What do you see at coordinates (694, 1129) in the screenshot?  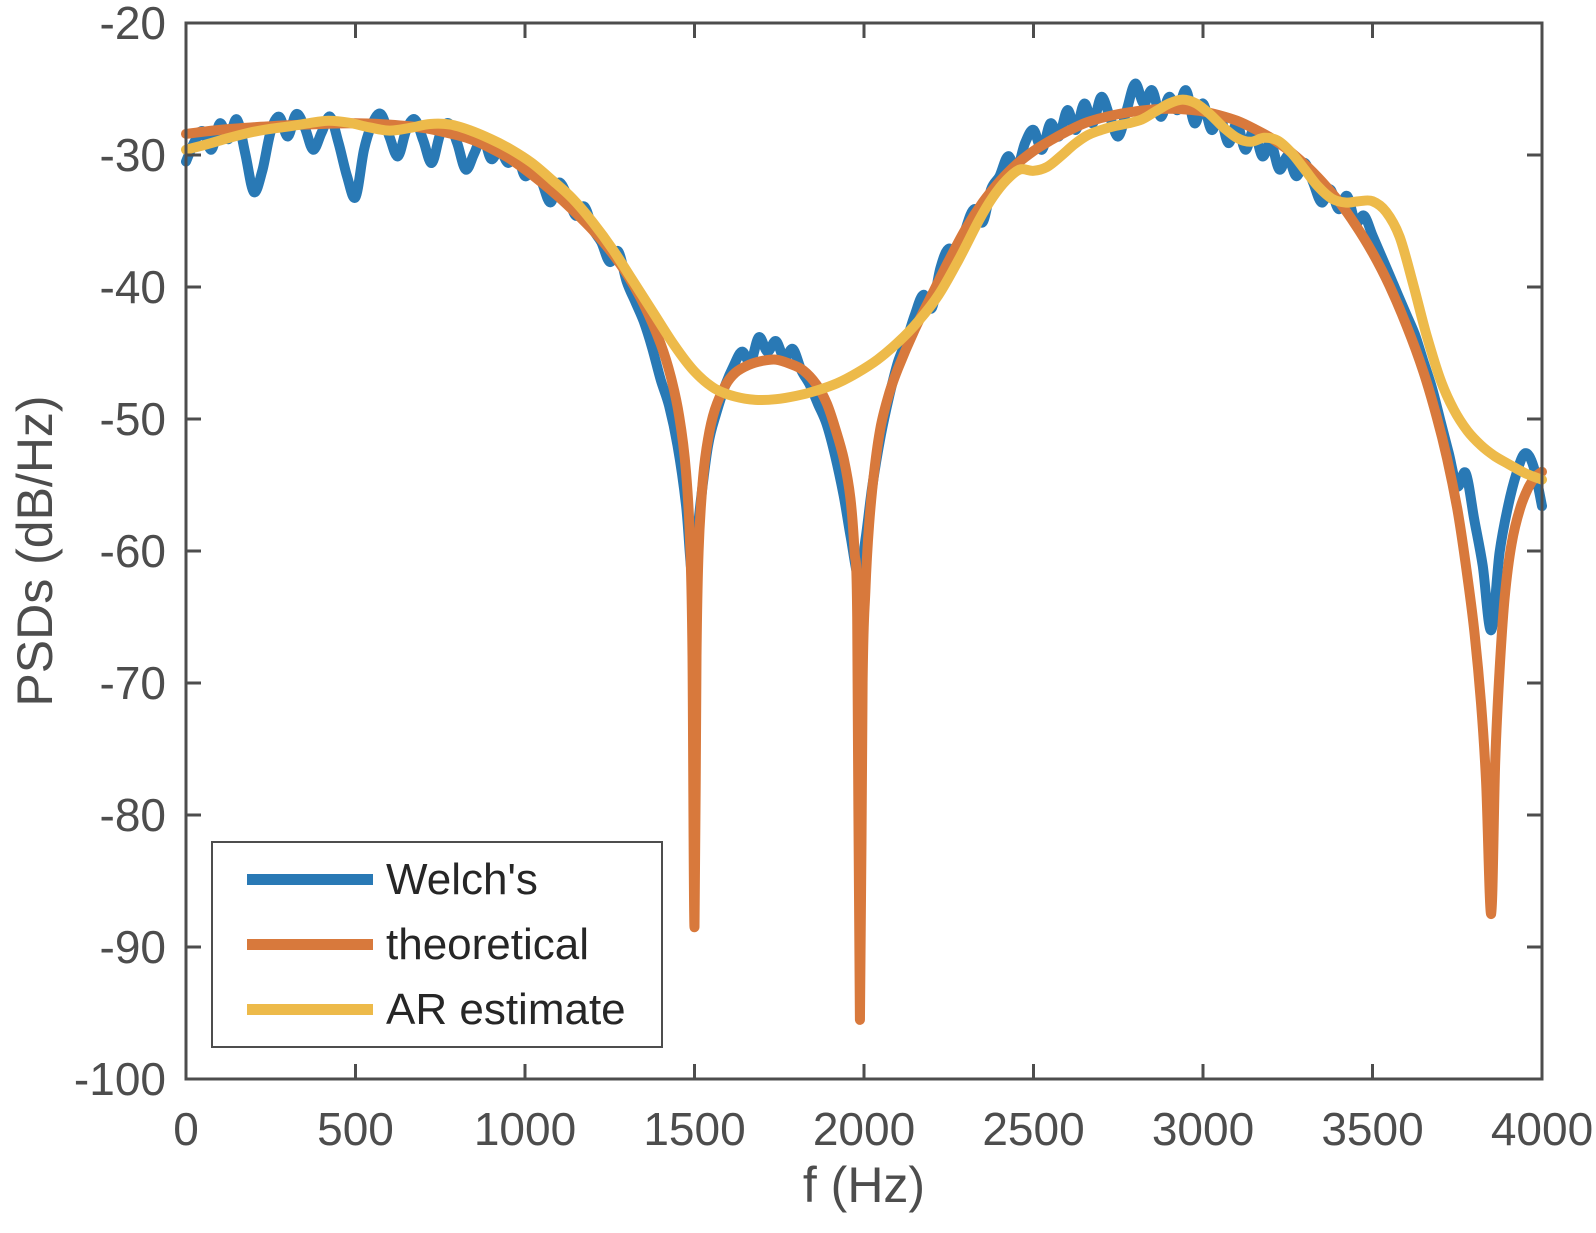 I see `x-tick-label: 1500` at bounding box center [694, 1129].